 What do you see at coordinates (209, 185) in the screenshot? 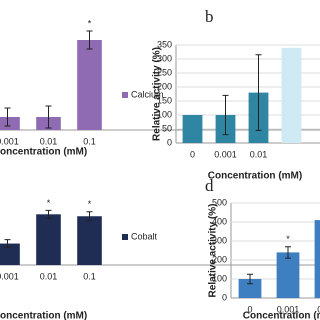
I see `panel-label: d` at bounding box center [209, 185].